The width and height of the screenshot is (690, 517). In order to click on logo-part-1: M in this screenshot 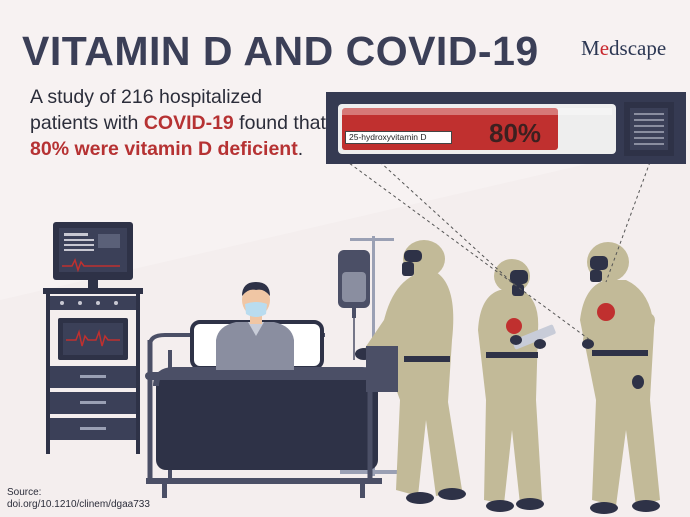, I will do `click(590, 48)`.